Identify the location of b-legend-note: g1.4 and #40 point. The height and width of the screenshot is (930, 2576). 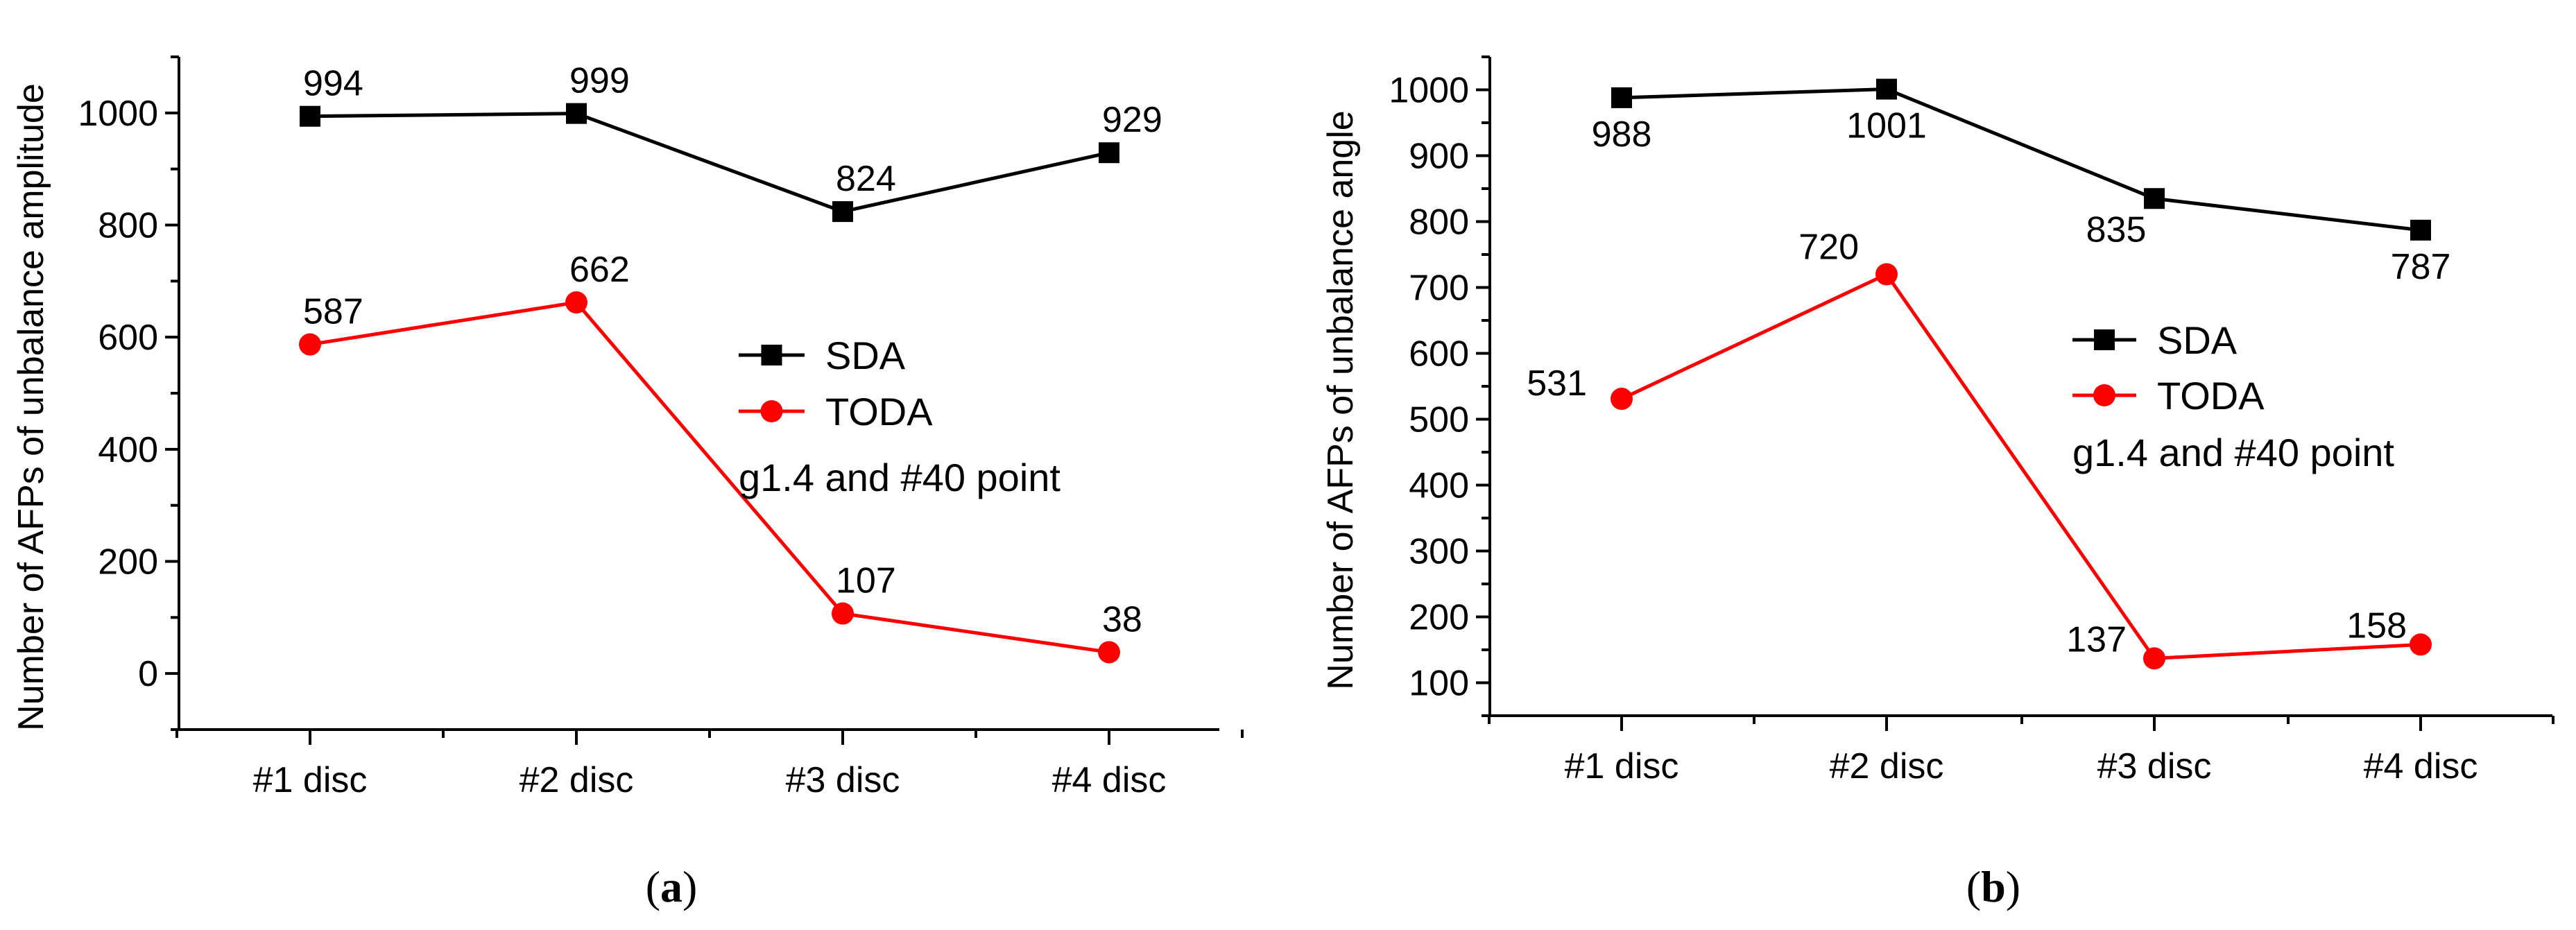
(2233, 453).